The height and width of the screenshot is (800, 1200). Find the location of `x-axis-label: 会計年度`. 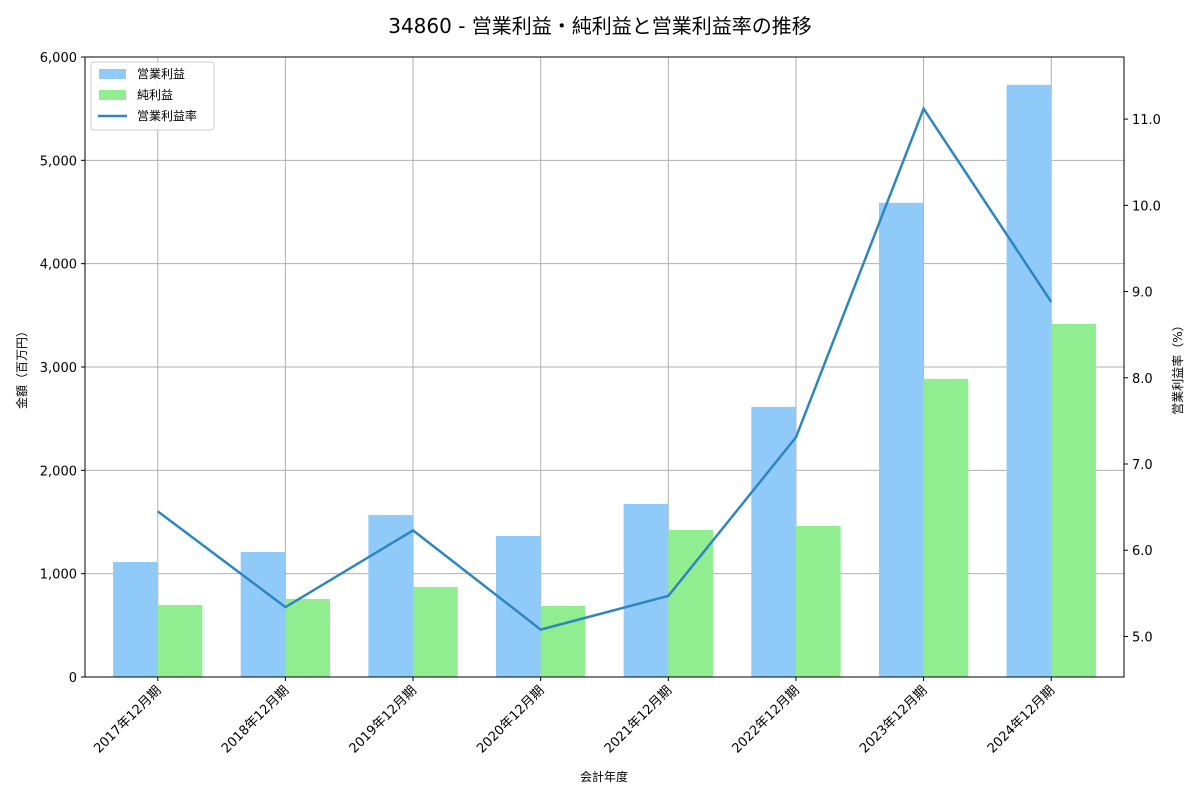

x-axis-label: 会計年度 is located at coordinates (604, 776).